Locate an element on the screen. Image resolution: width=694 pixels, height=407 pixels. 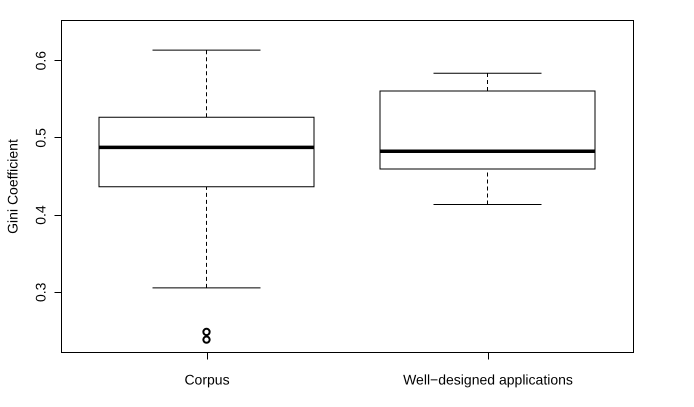
y-tick-label: 0.6 is located at coordinates (40, 60).